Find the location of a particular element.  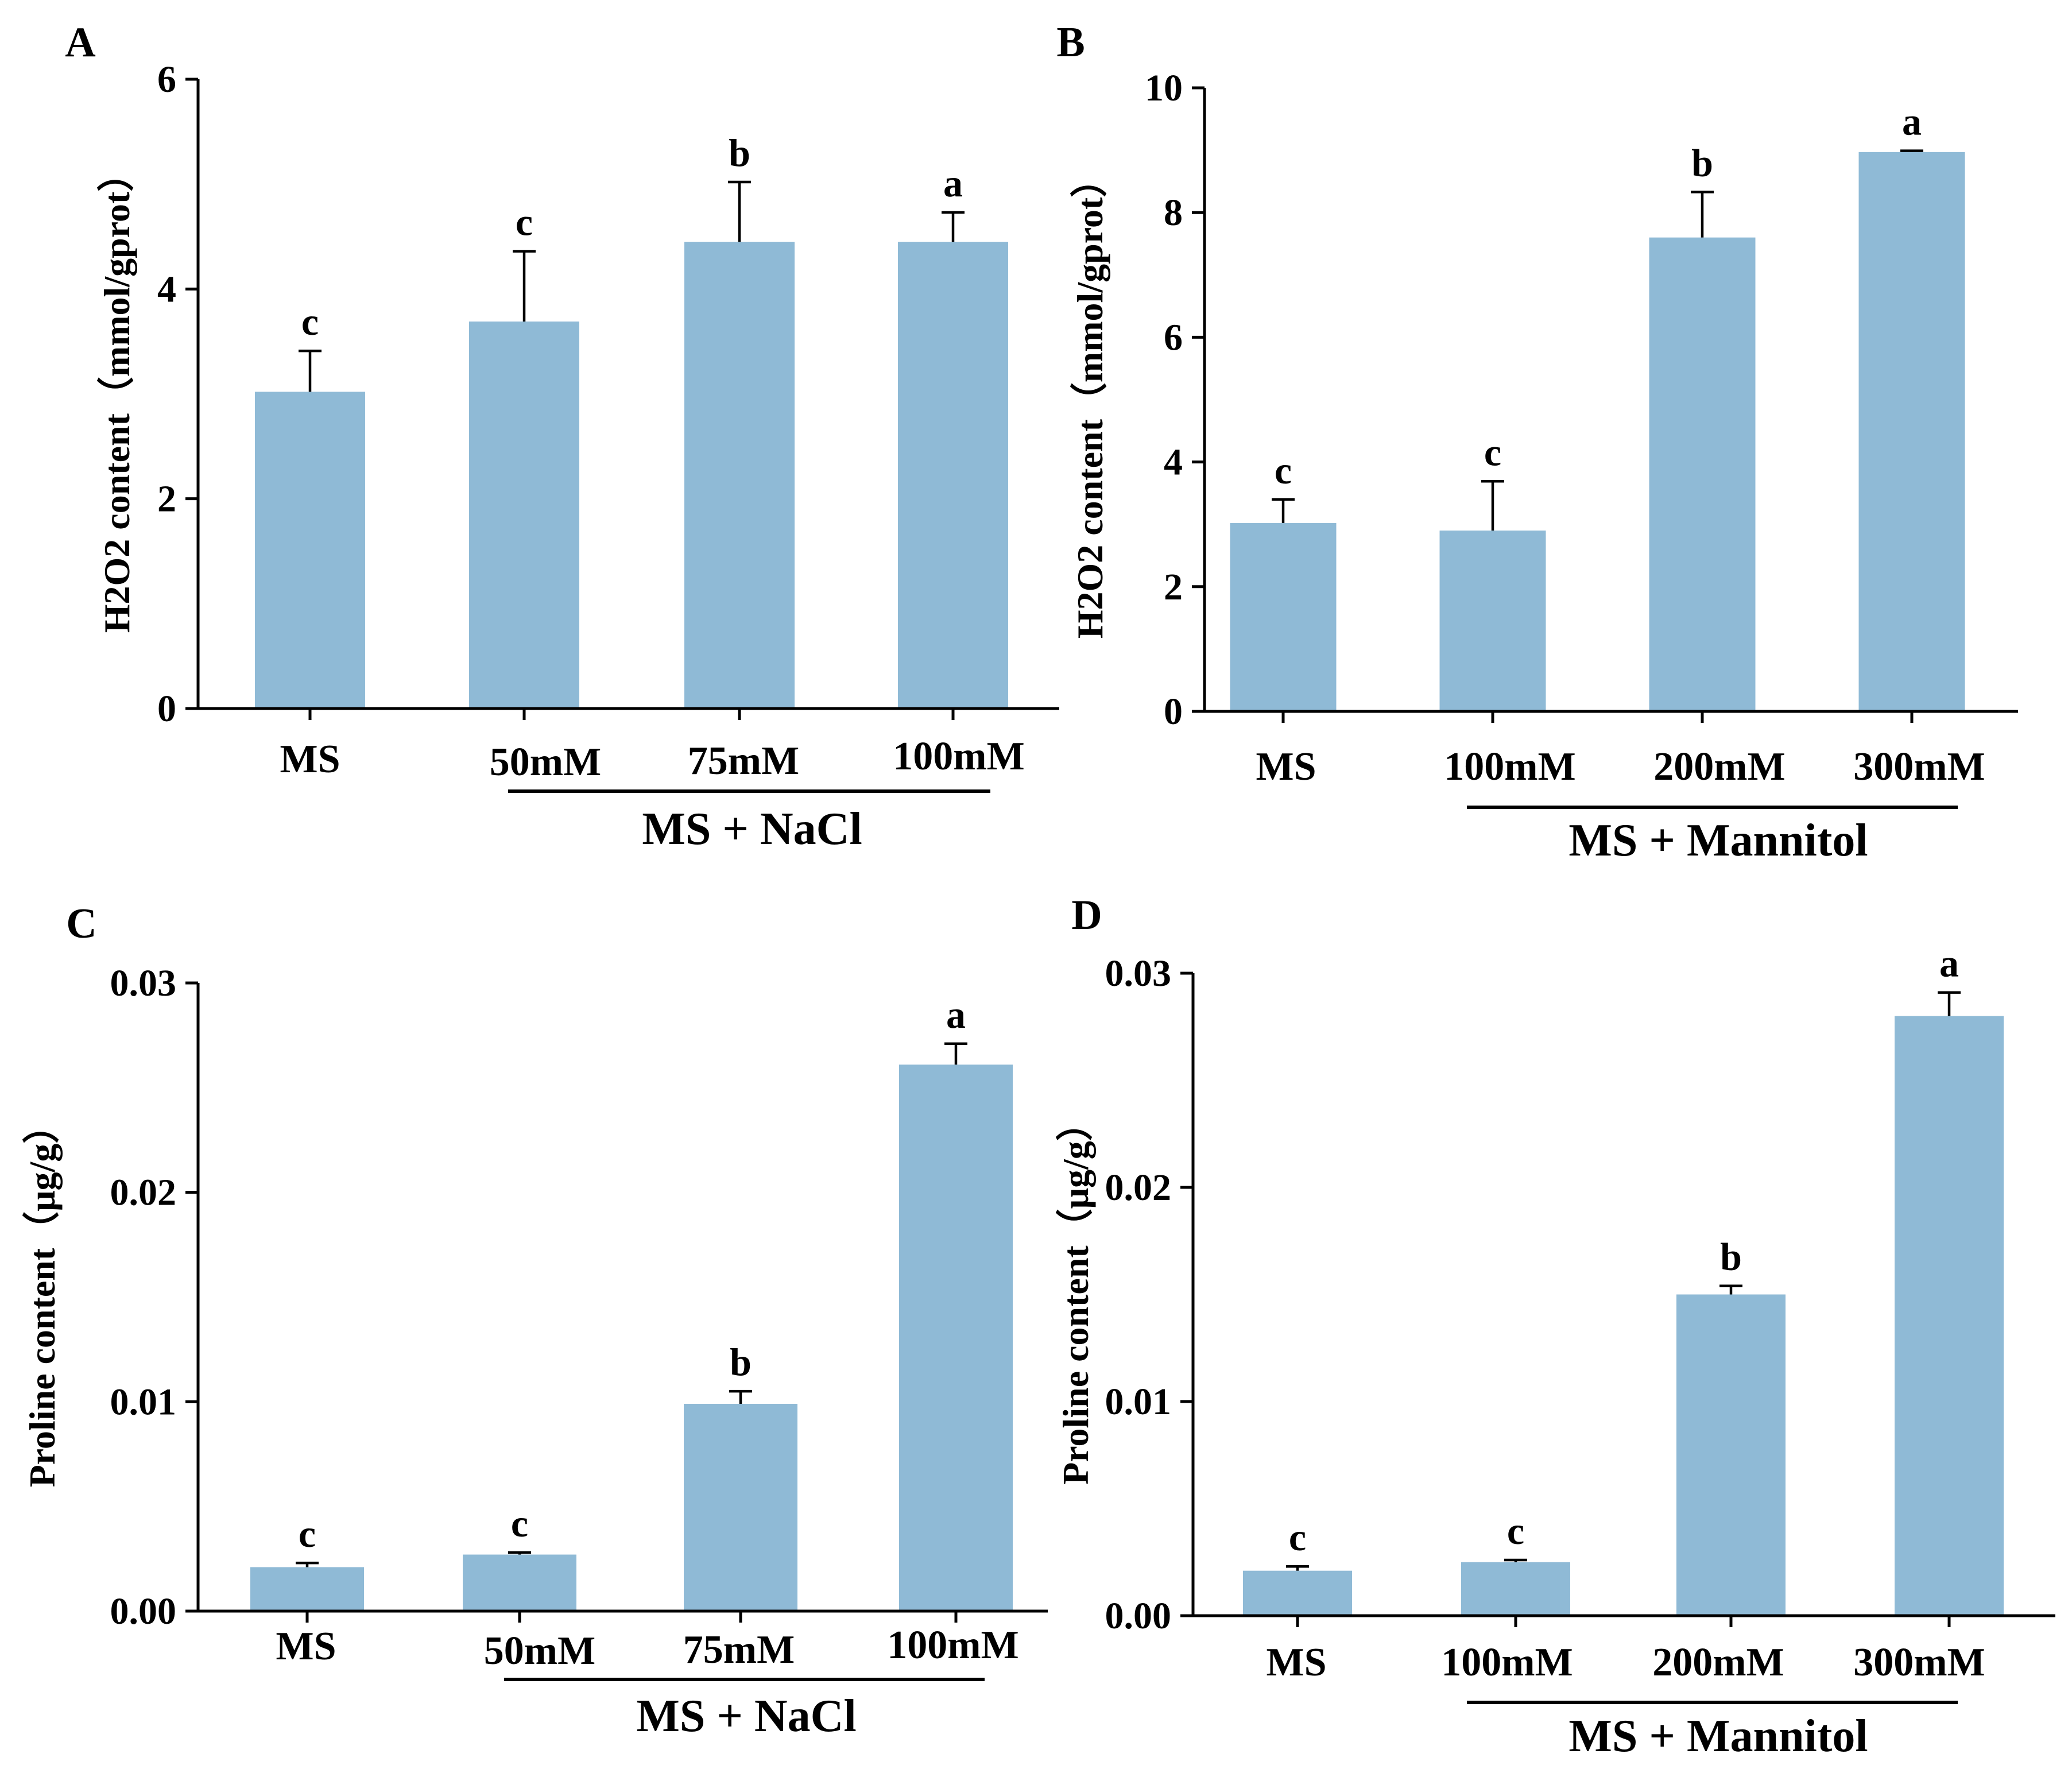

y-tick-label: 8 is located at coordinates (1173, 213).